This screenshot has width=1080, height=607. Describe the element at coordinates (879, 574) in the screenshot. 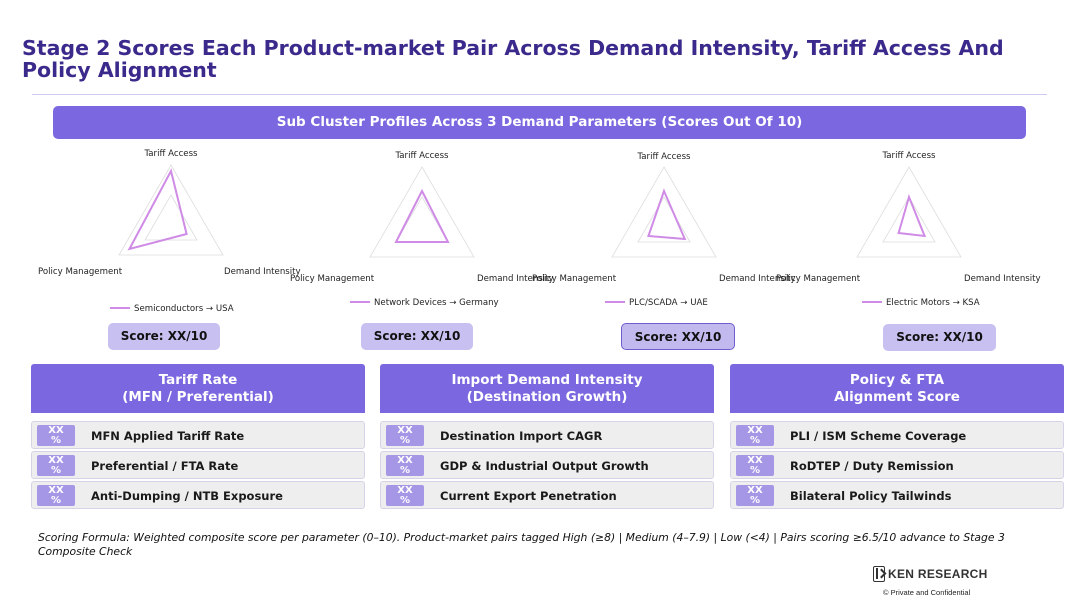

I see `ken-research-logo-icon` at that location.